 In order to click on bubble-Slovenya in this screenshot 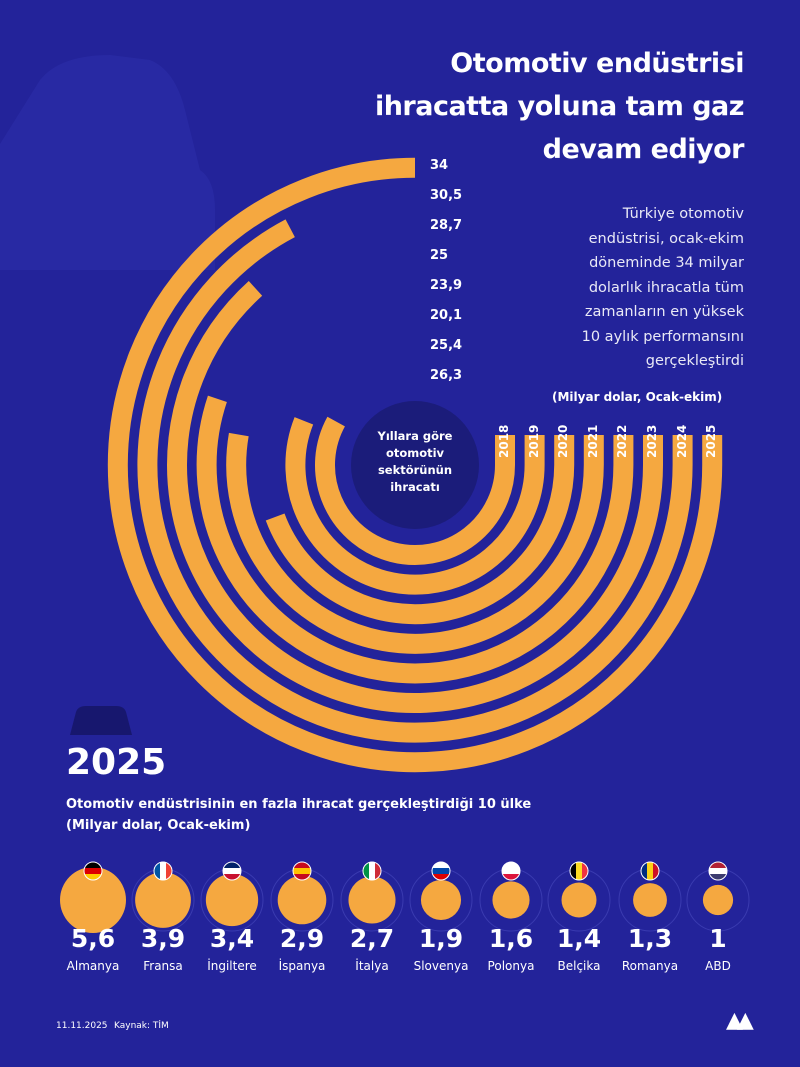, I will do `click(441, 900)`.